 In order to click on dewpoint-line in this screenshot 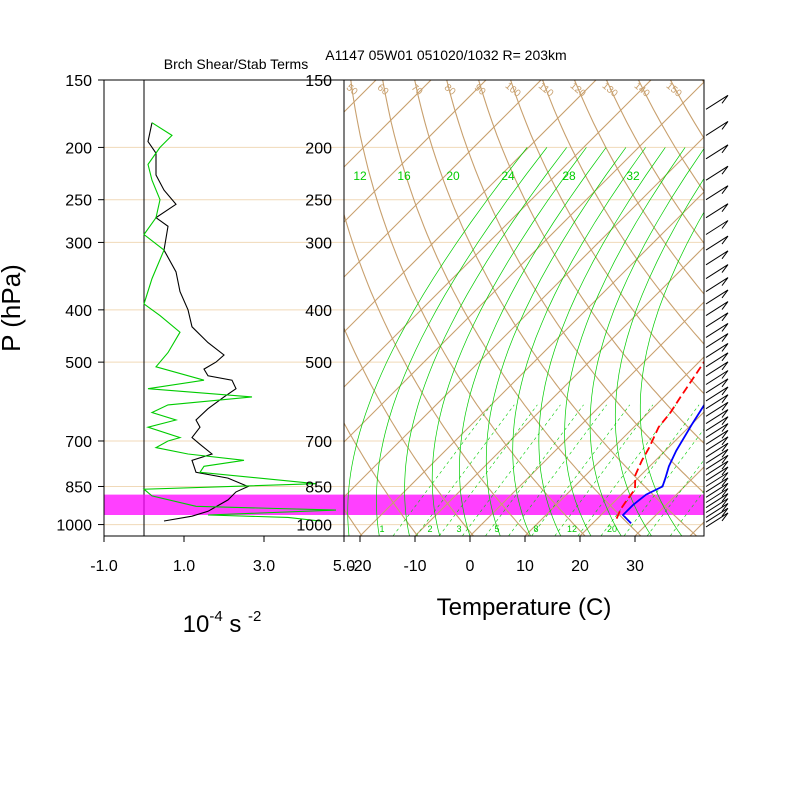, I will do `click(659, 439)`.